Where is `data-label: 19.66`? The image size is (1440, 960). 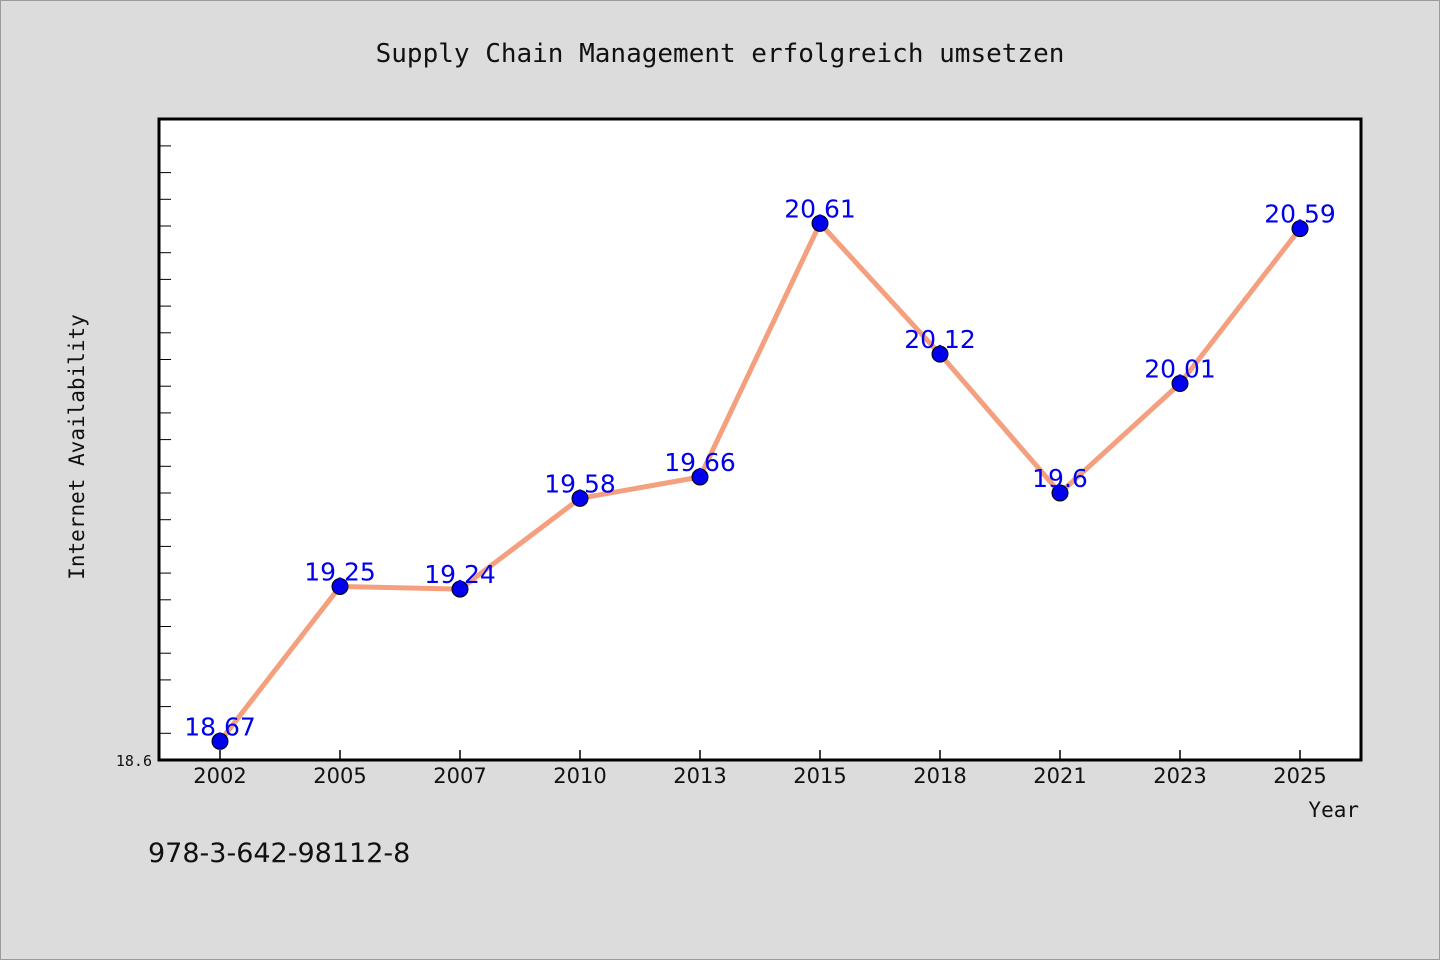 data-label: 19.66 is located at coordinates (700, 462).